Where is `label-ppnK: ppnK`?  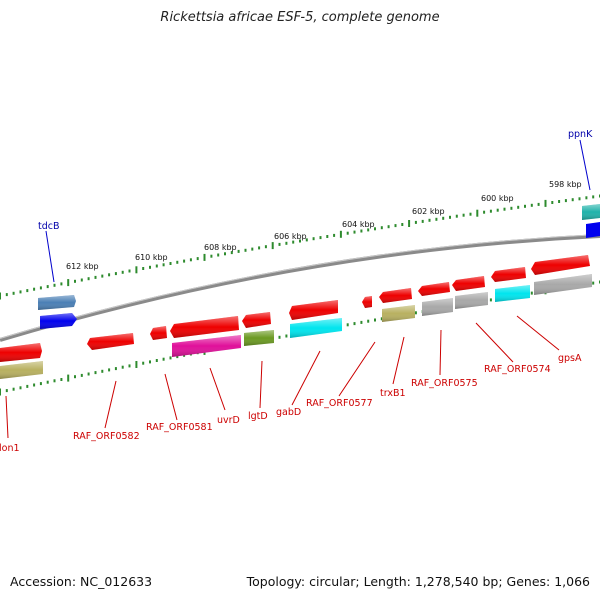
label-ppnK: ppnK is located at coordinates (580, 134).